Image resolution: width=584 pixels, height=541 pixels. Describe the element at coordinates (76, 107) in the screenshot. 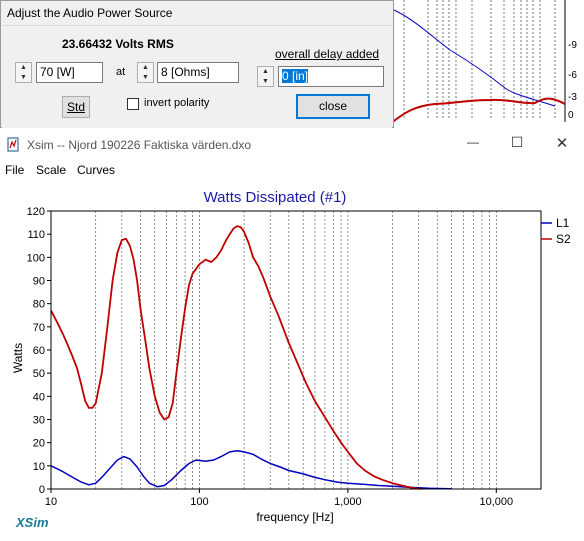

I see `std-button: Std` at that location.